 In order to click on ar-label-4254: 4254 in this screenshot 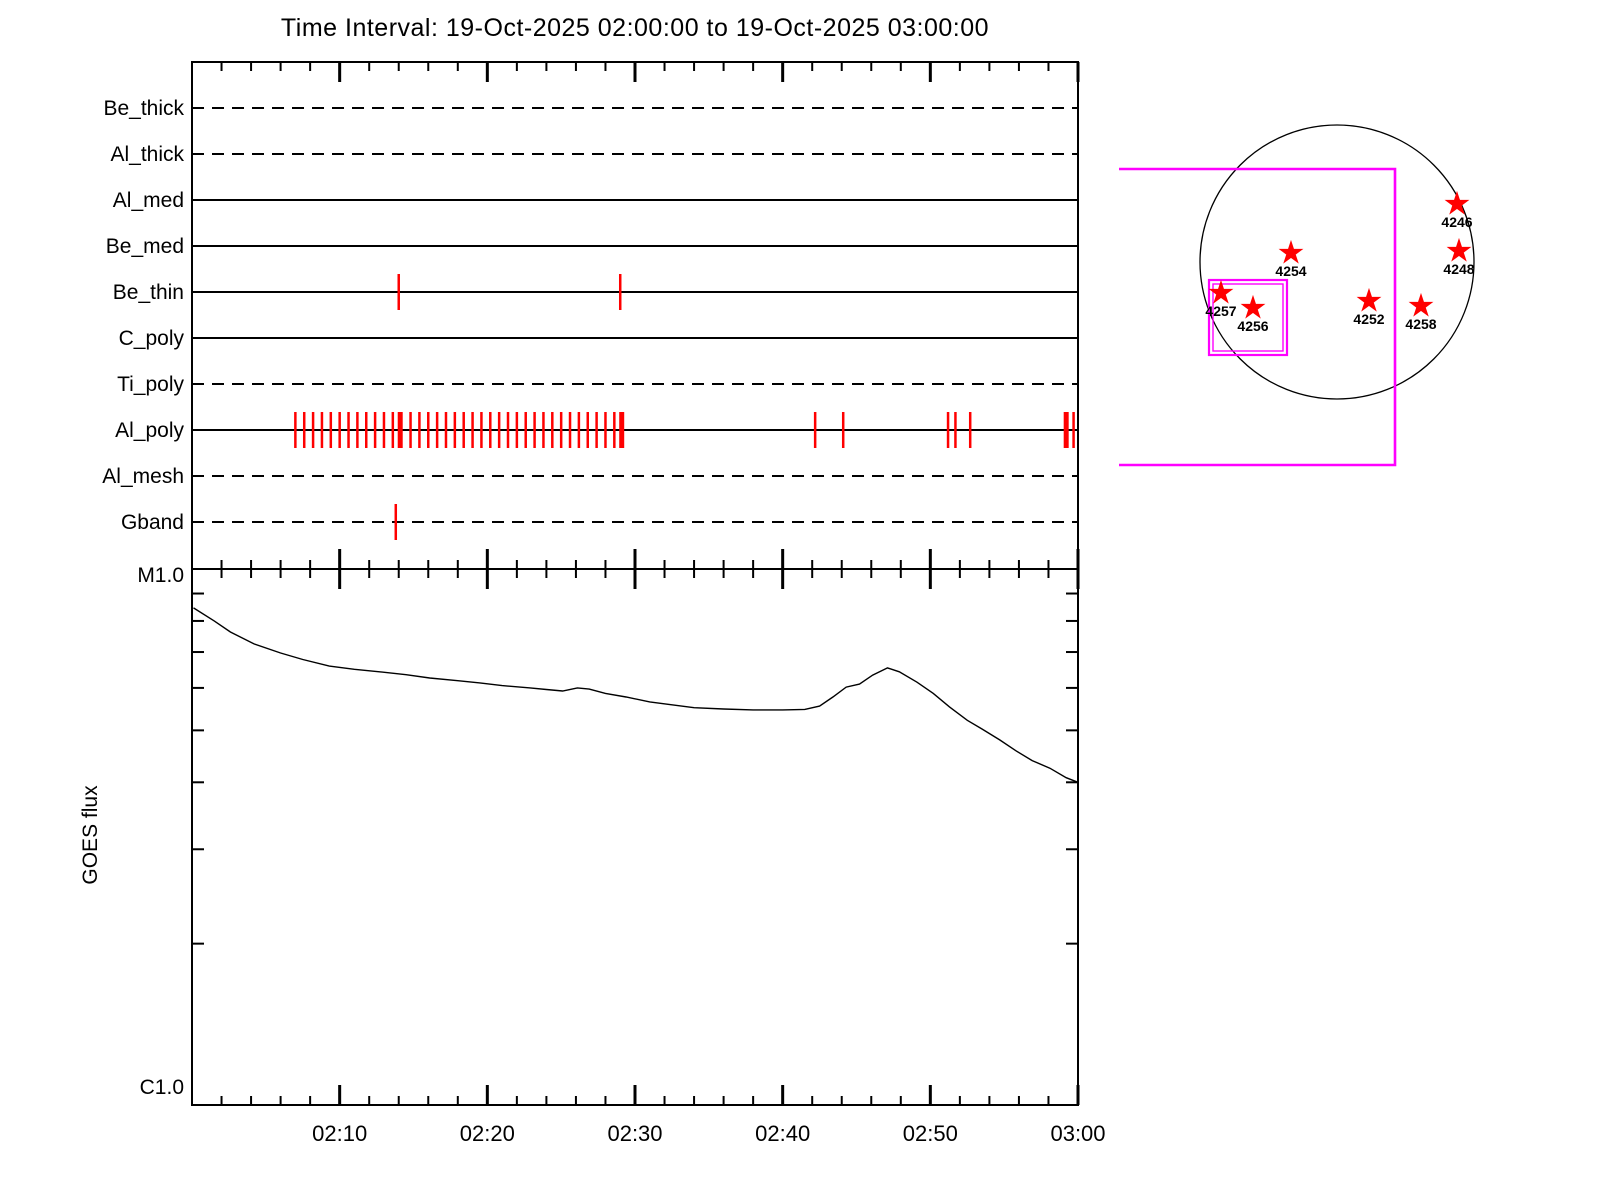, I will do `click(1290, 271)`.